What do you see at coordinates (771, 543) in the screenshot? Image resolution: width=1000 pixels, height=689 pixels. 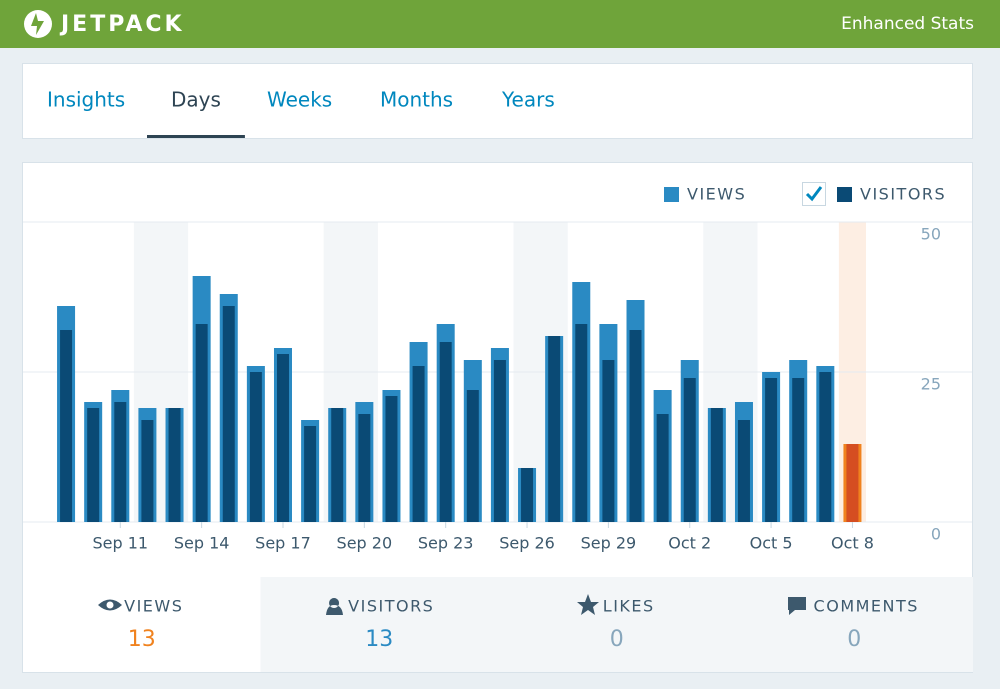 I see `x-tick-label: Oct 5` at bounding box center [771, 543].